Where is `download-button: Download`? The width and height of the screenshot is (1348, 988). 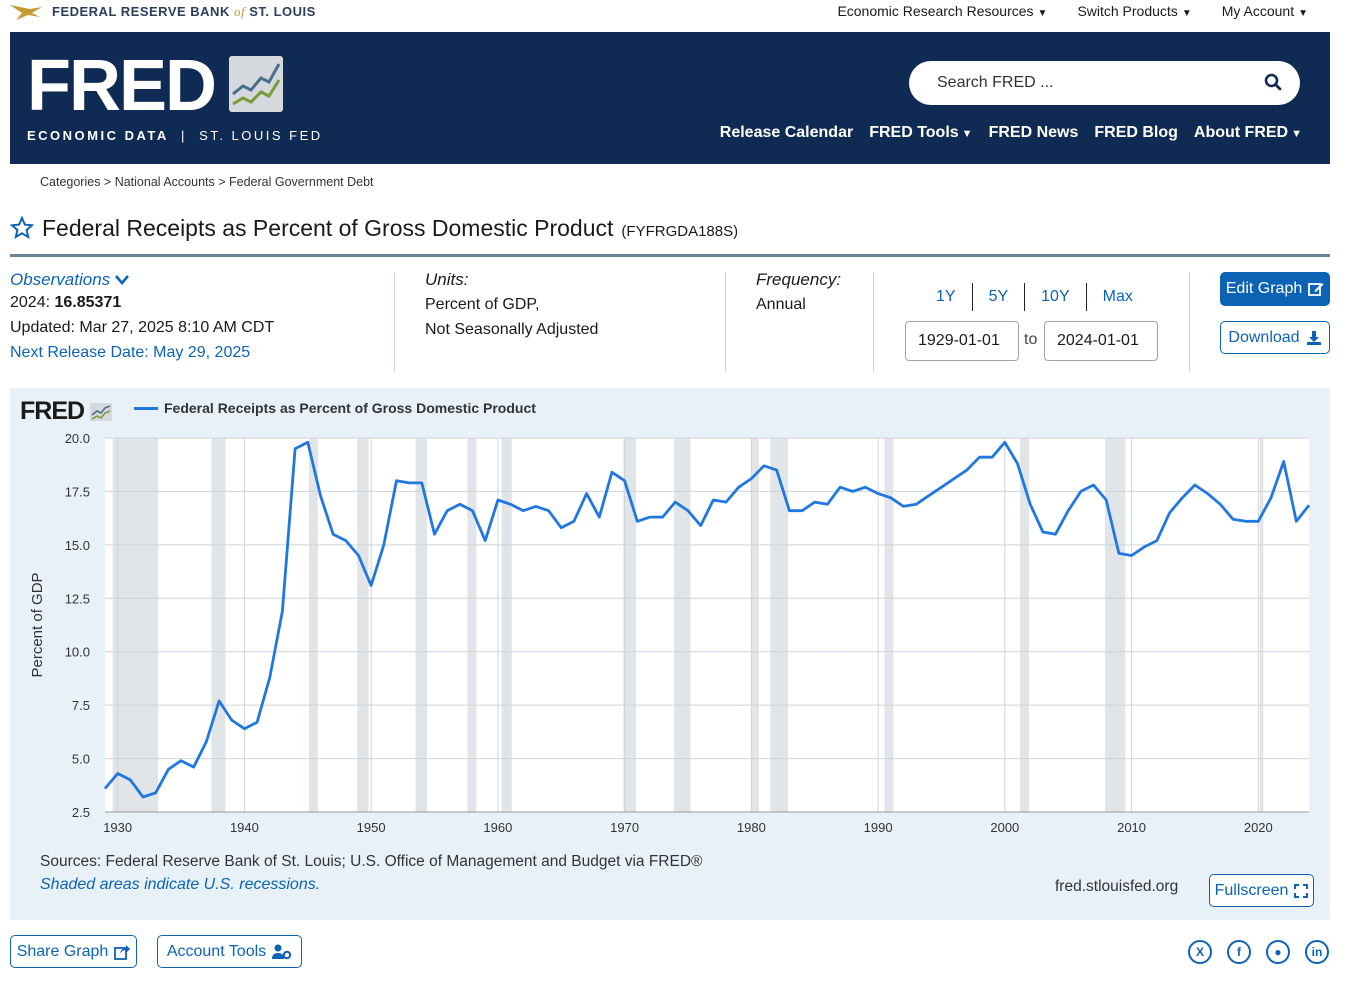
download-button: Download is located at coordinates (1275, 337).